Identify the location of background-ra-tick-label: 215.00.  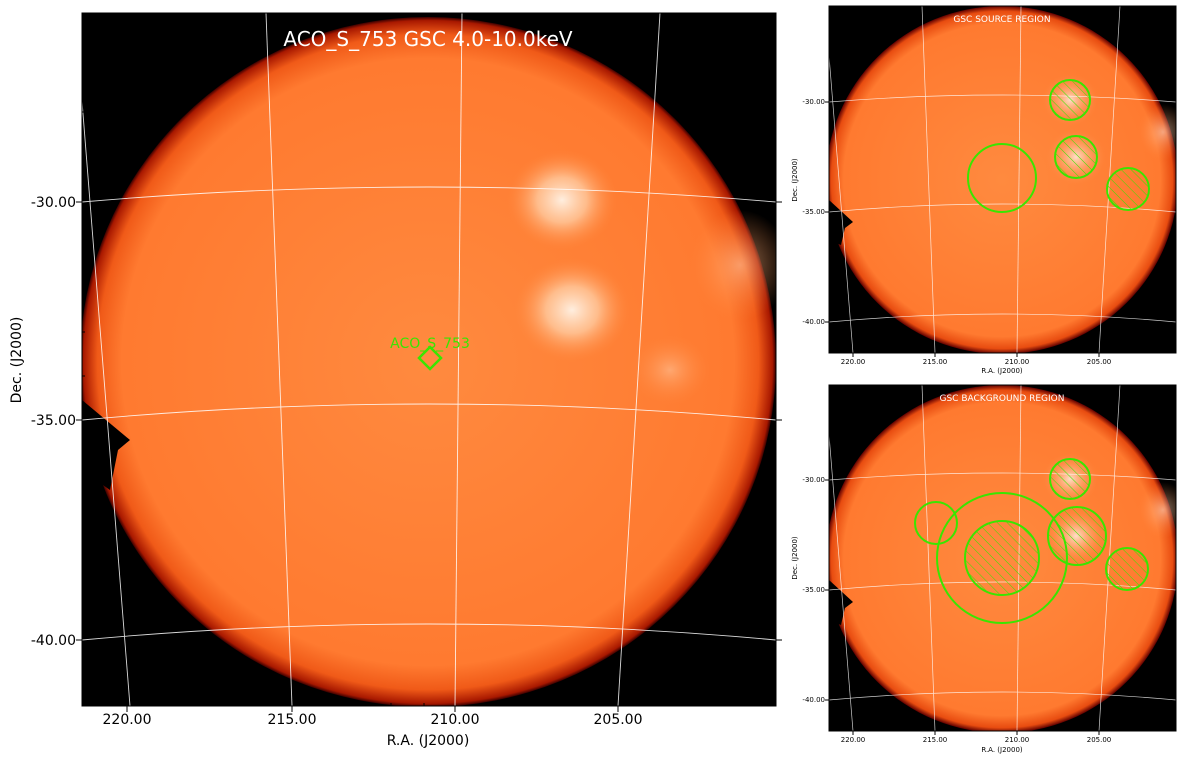
(935, 740).